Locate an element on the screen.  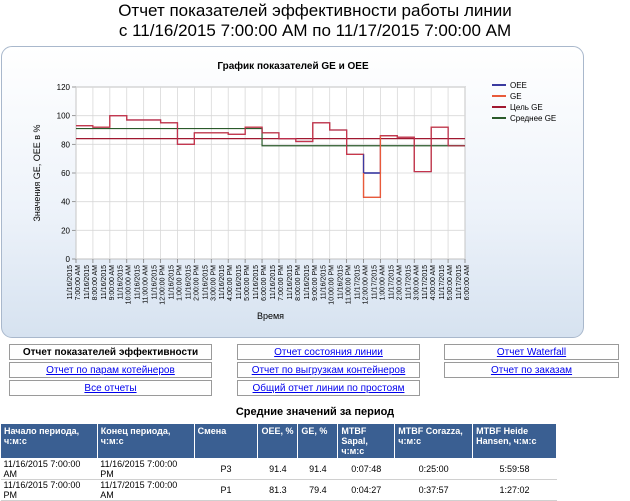
x-tick-text: 11/17/20154:00:00 AM is located at coordinates (429, 283).